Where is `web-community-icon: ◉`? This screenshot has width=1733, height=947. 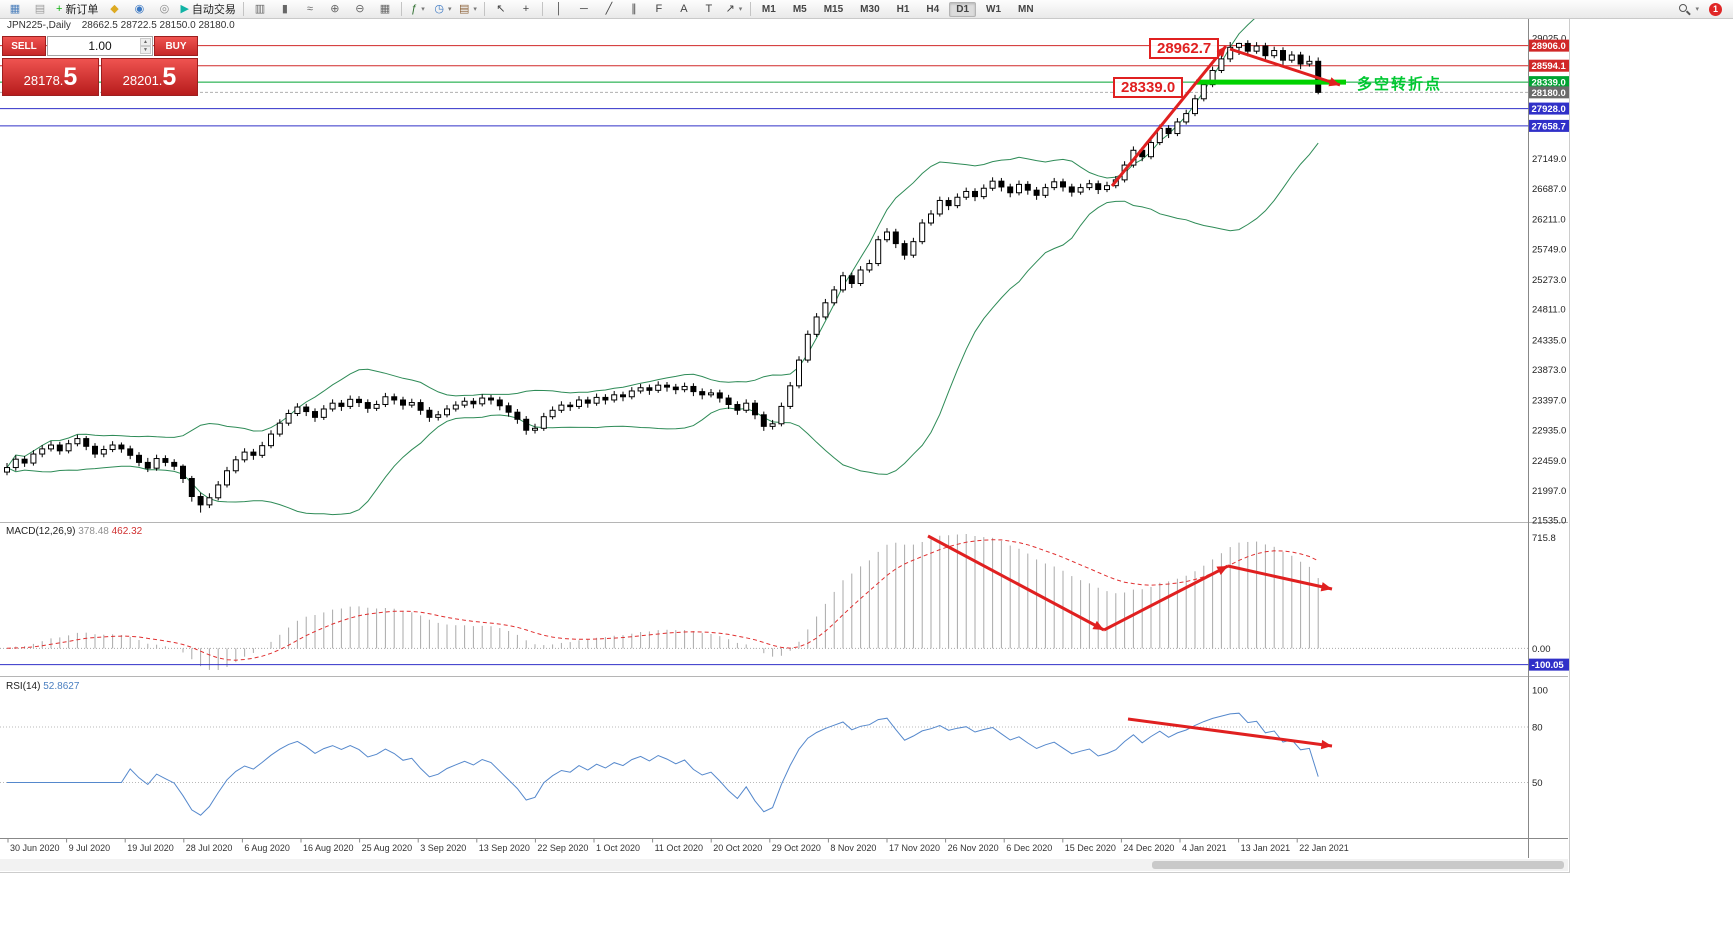
web-community-icon: ◉ is located at coordinates (139, 9).